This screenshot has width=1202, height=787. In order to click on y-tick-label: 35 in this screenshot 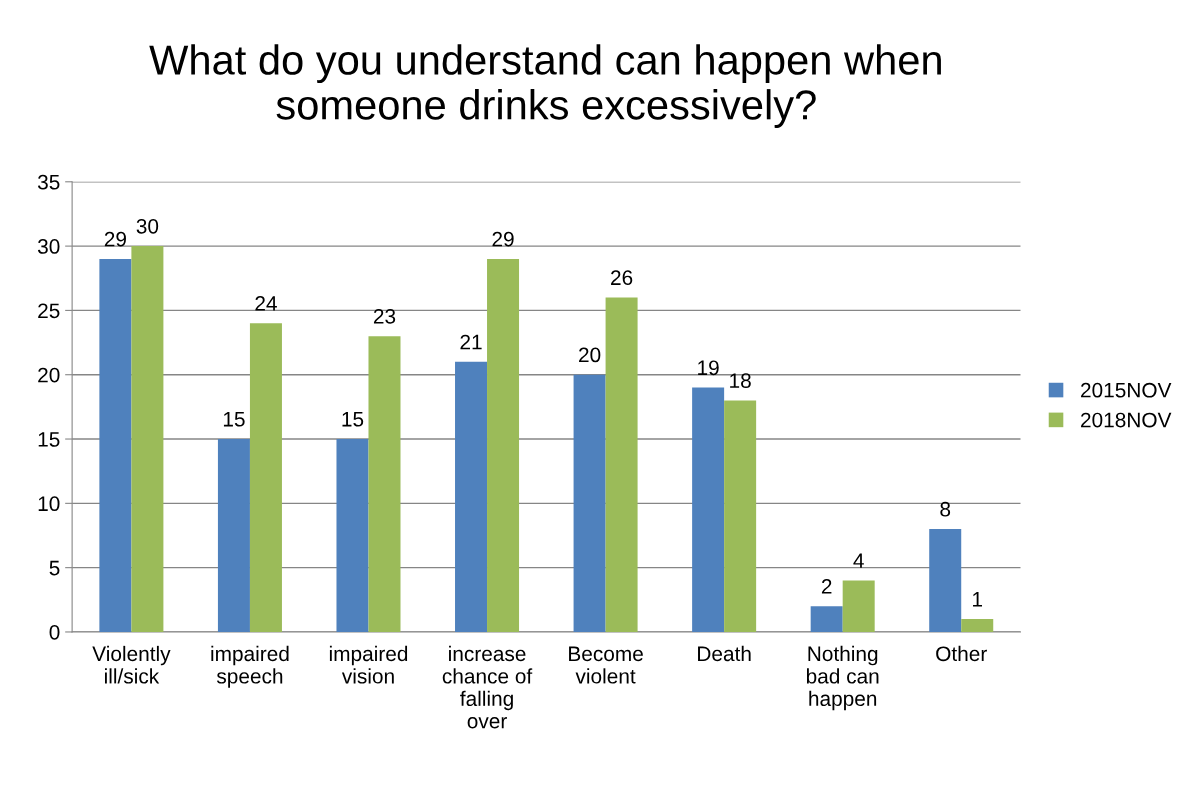, I will do `click(48, 182)`.